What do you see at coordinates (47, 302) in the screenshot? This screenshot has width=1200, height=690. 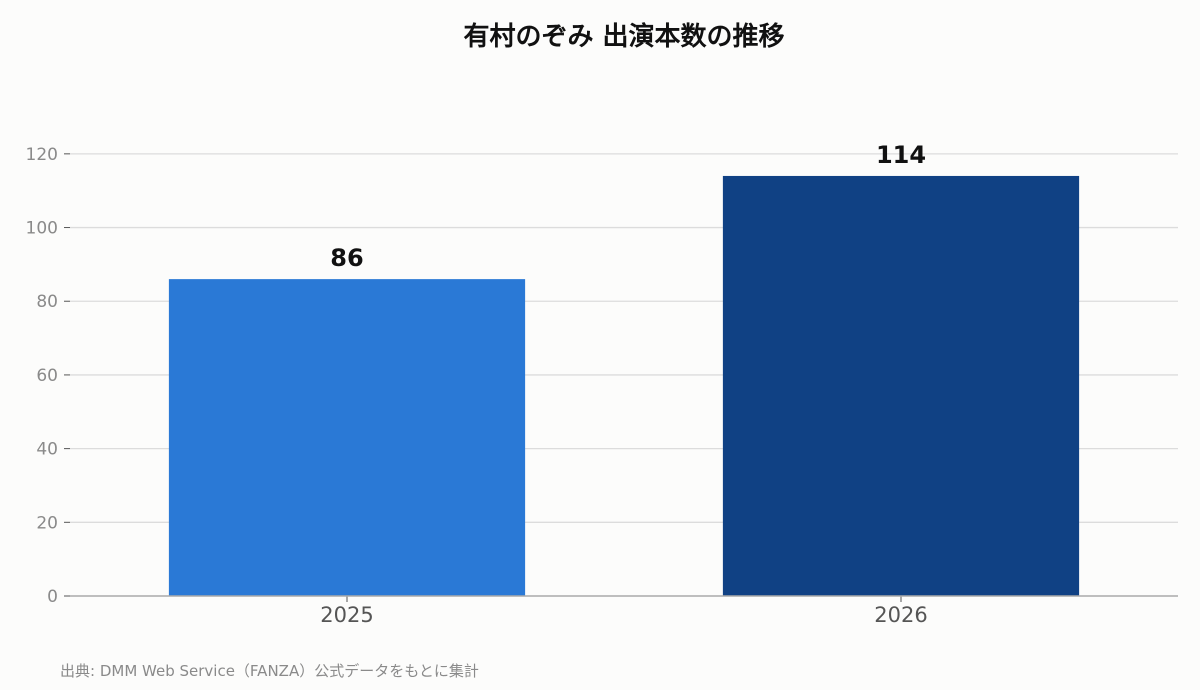 I see `y-tick-label: 80` at bounding box center [47, 302].